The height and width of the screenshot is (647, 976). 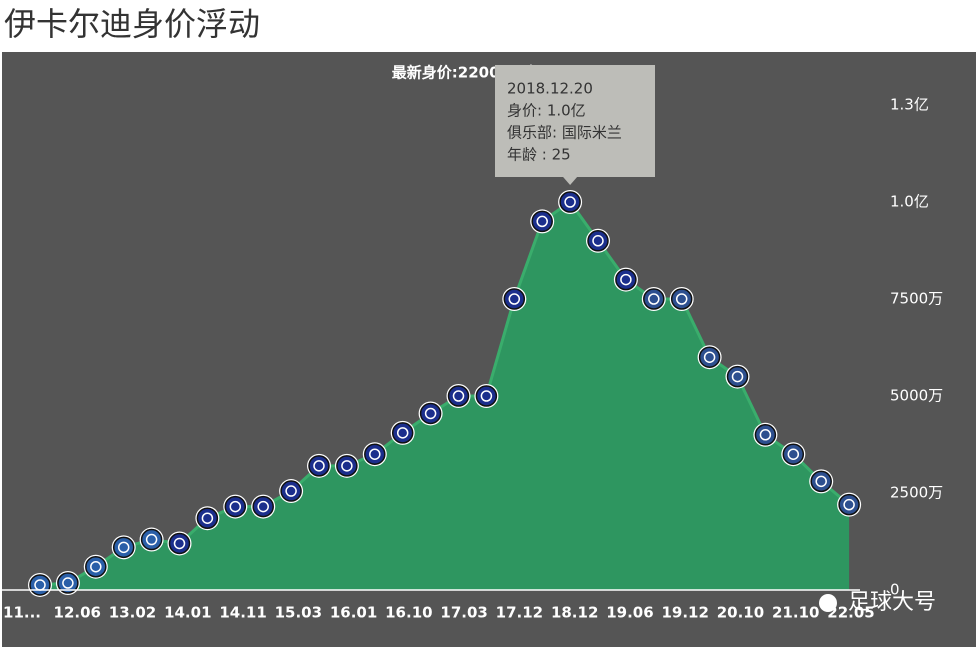 What do you see at coordinates (519, 613) in the screenshot?
I see `x-tick-label: 17.12` at bounding box center [519, 613].